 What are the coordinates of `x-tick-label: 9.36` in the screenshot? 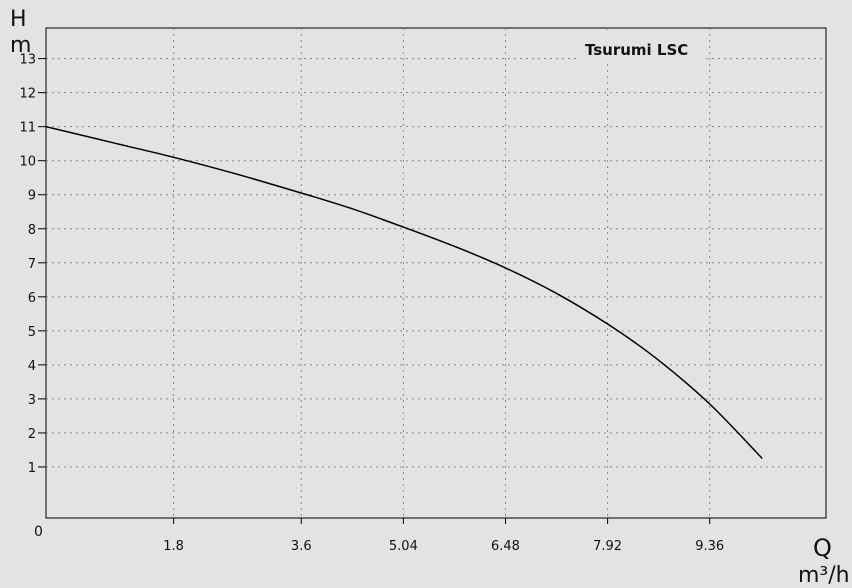 It's located at (709, 546).